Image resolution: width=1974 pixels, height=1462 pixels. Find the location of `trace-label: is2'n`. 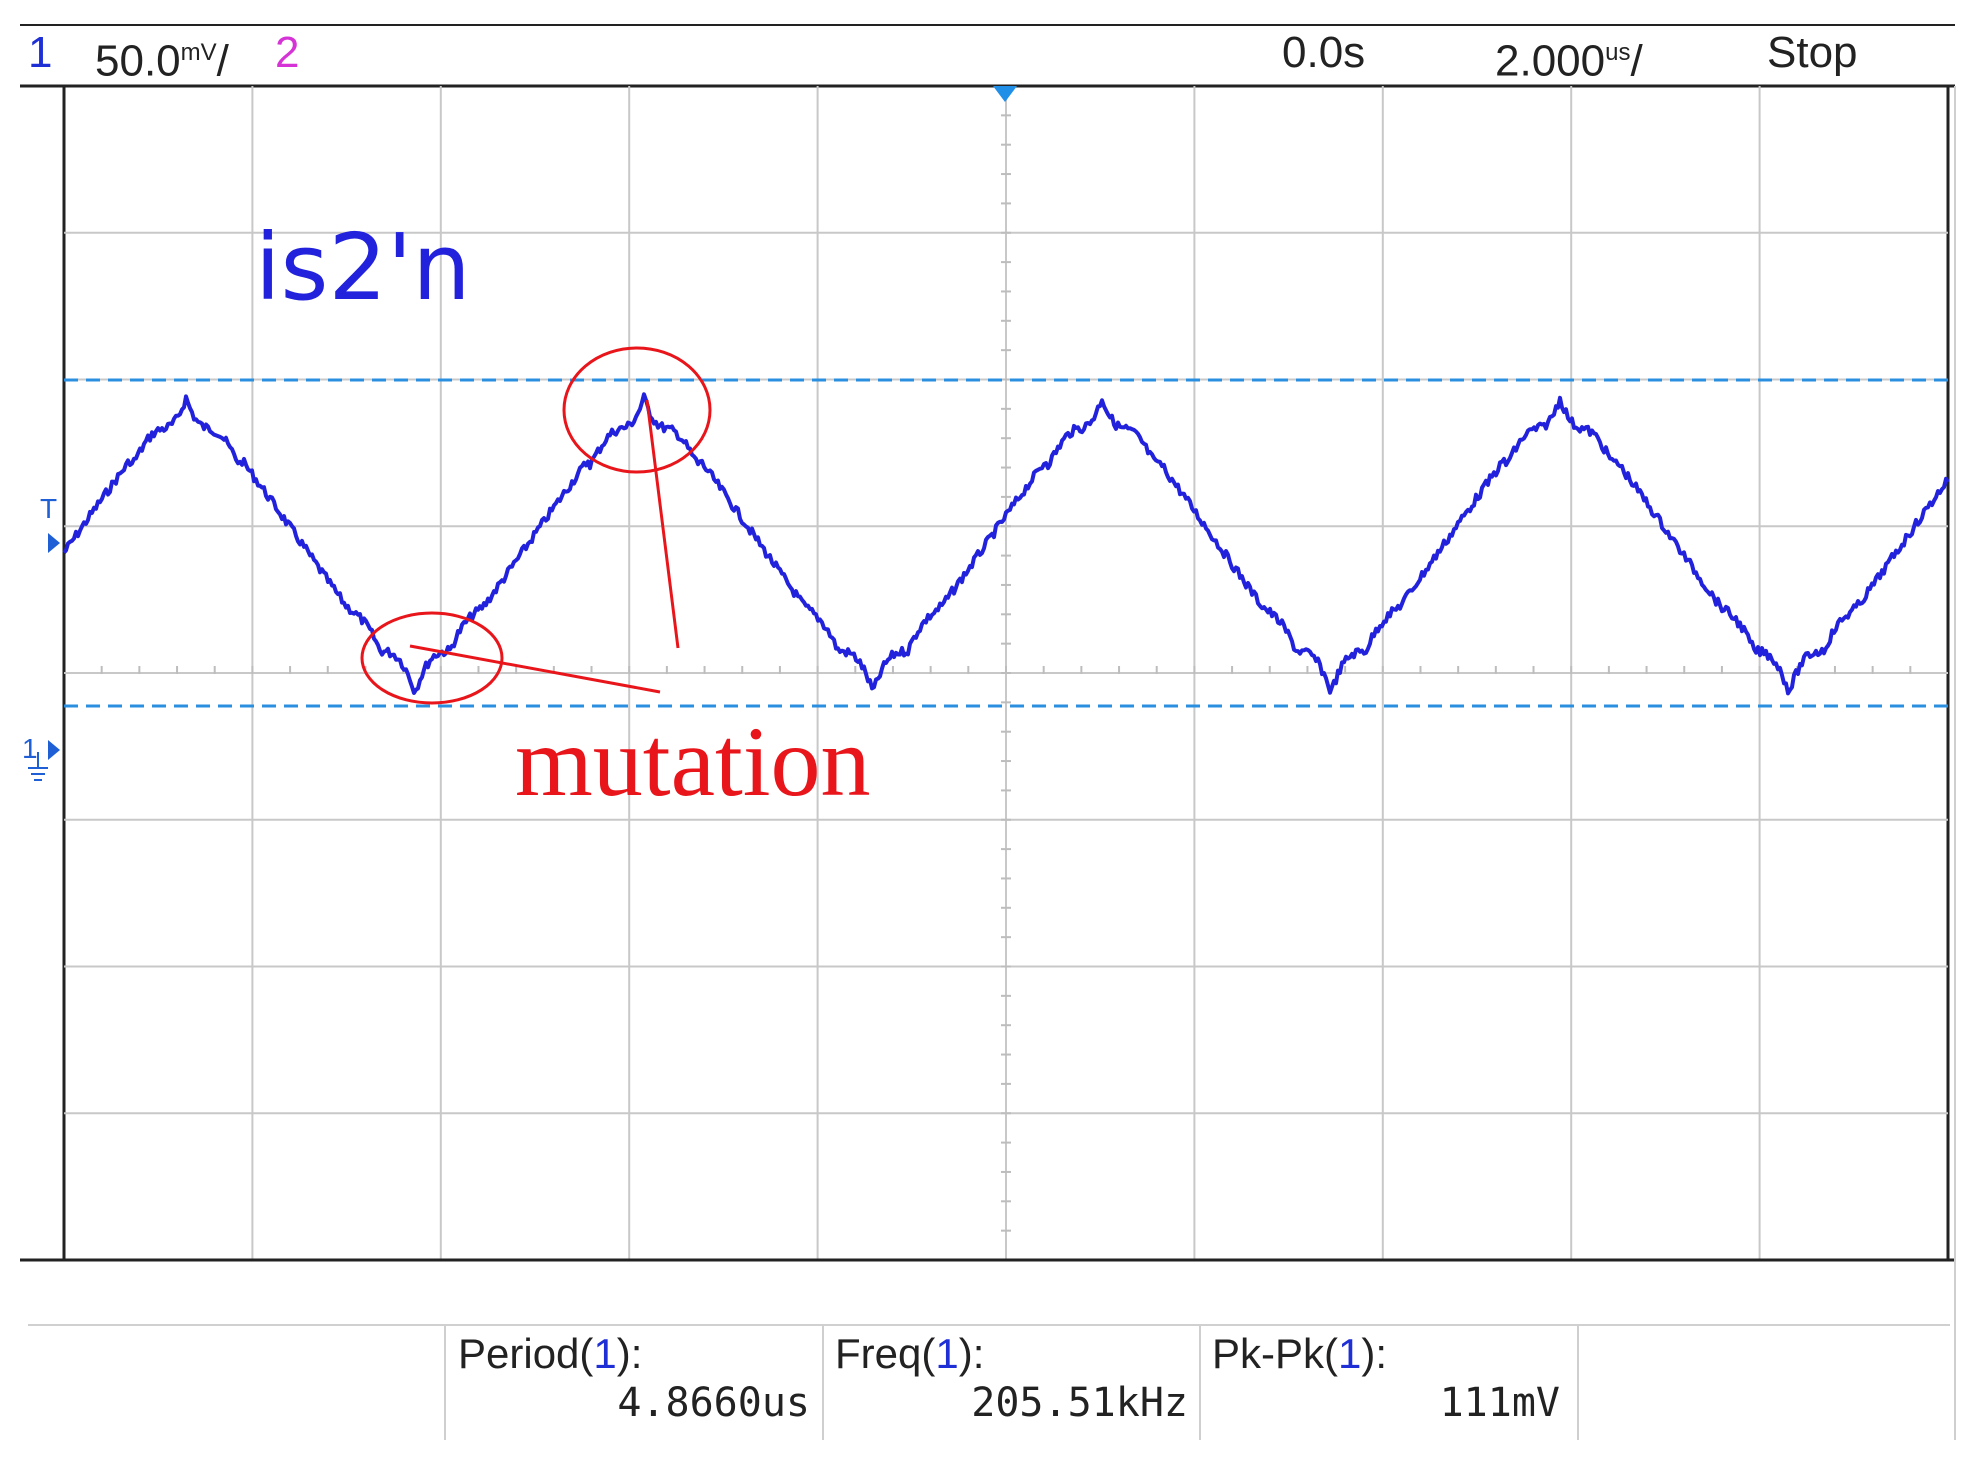

trace-label: is2'n is located at coordinates (363, 267).